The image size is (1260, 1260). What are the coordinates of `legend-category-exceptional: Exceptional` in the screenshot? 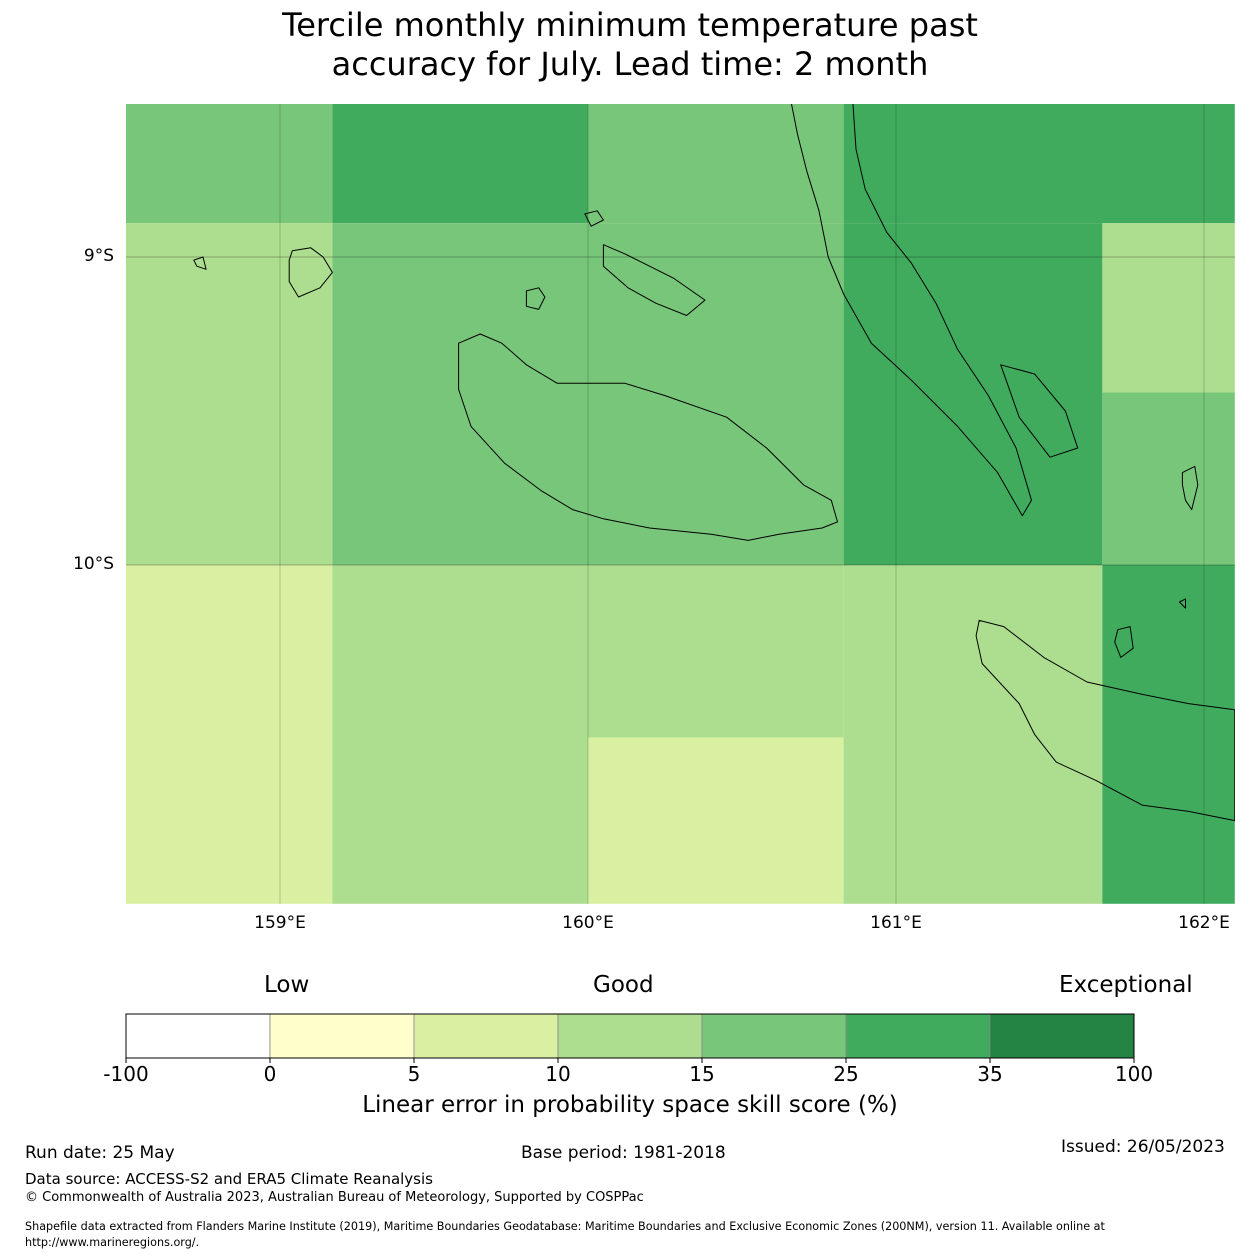 It's located at (1126, 985).